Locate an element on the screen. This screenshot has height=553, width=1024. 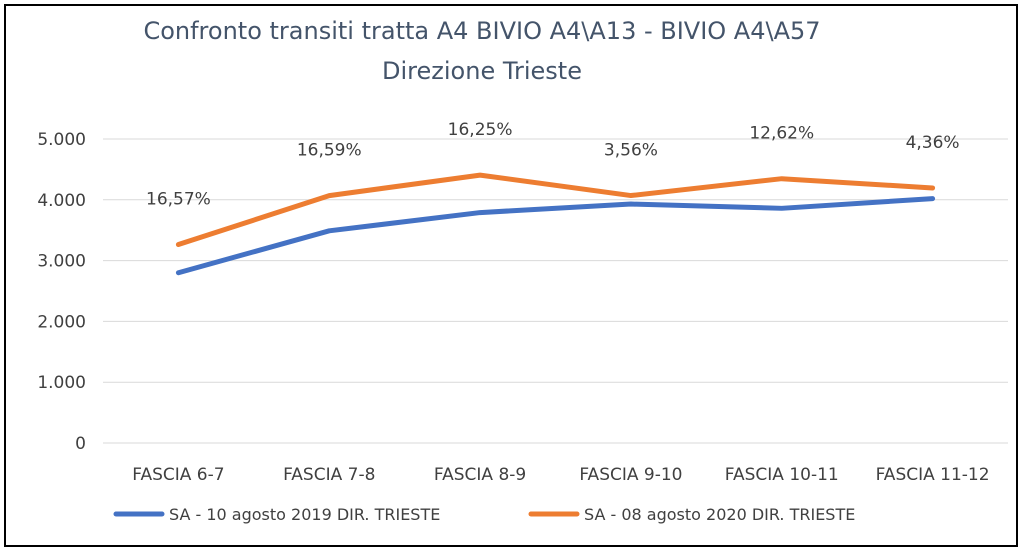
data-label: 16,59% is located at coordinates (329, 151).